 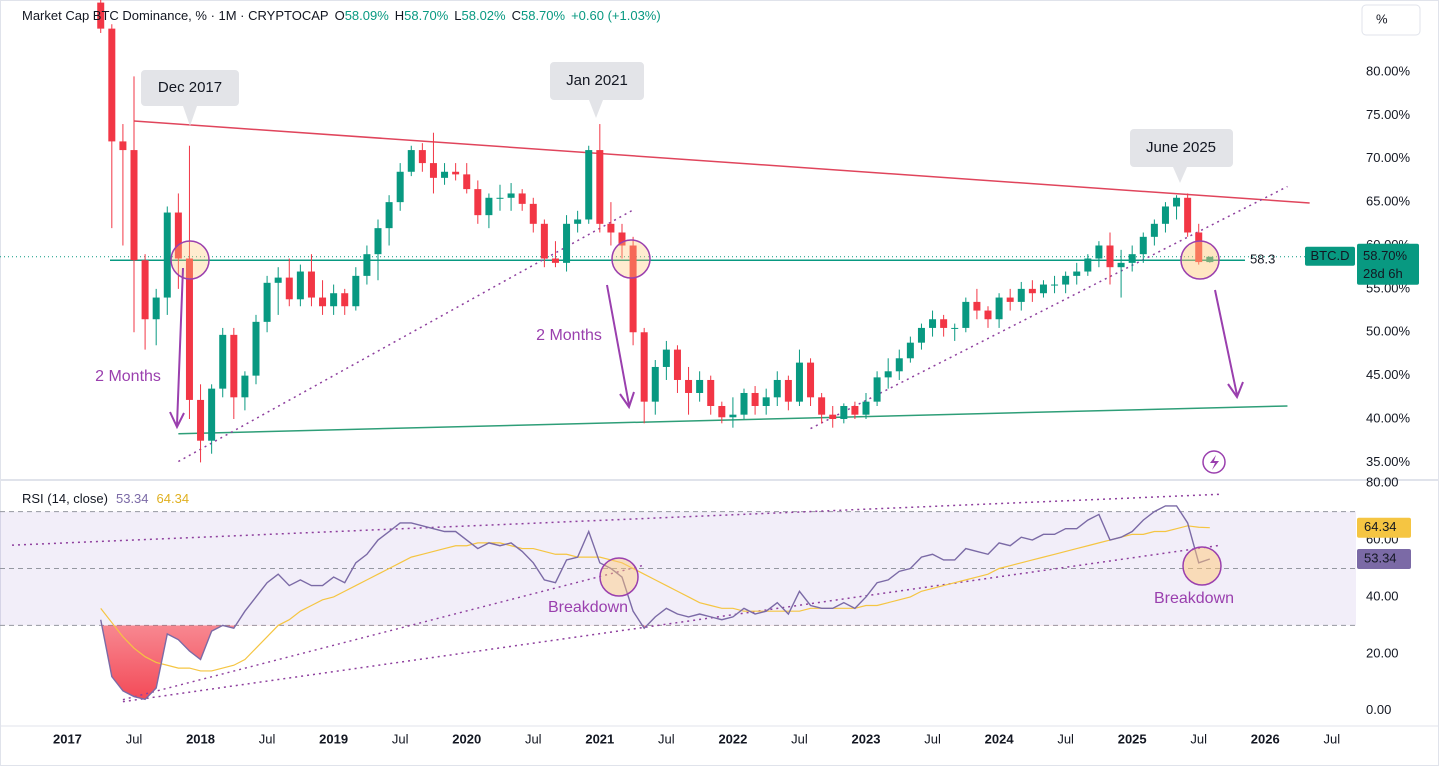 What do you see at coordinates (65, 498) in the screenshot?
I see `rsi-title: RSI (14, close)` at bounding box center [65, 498].